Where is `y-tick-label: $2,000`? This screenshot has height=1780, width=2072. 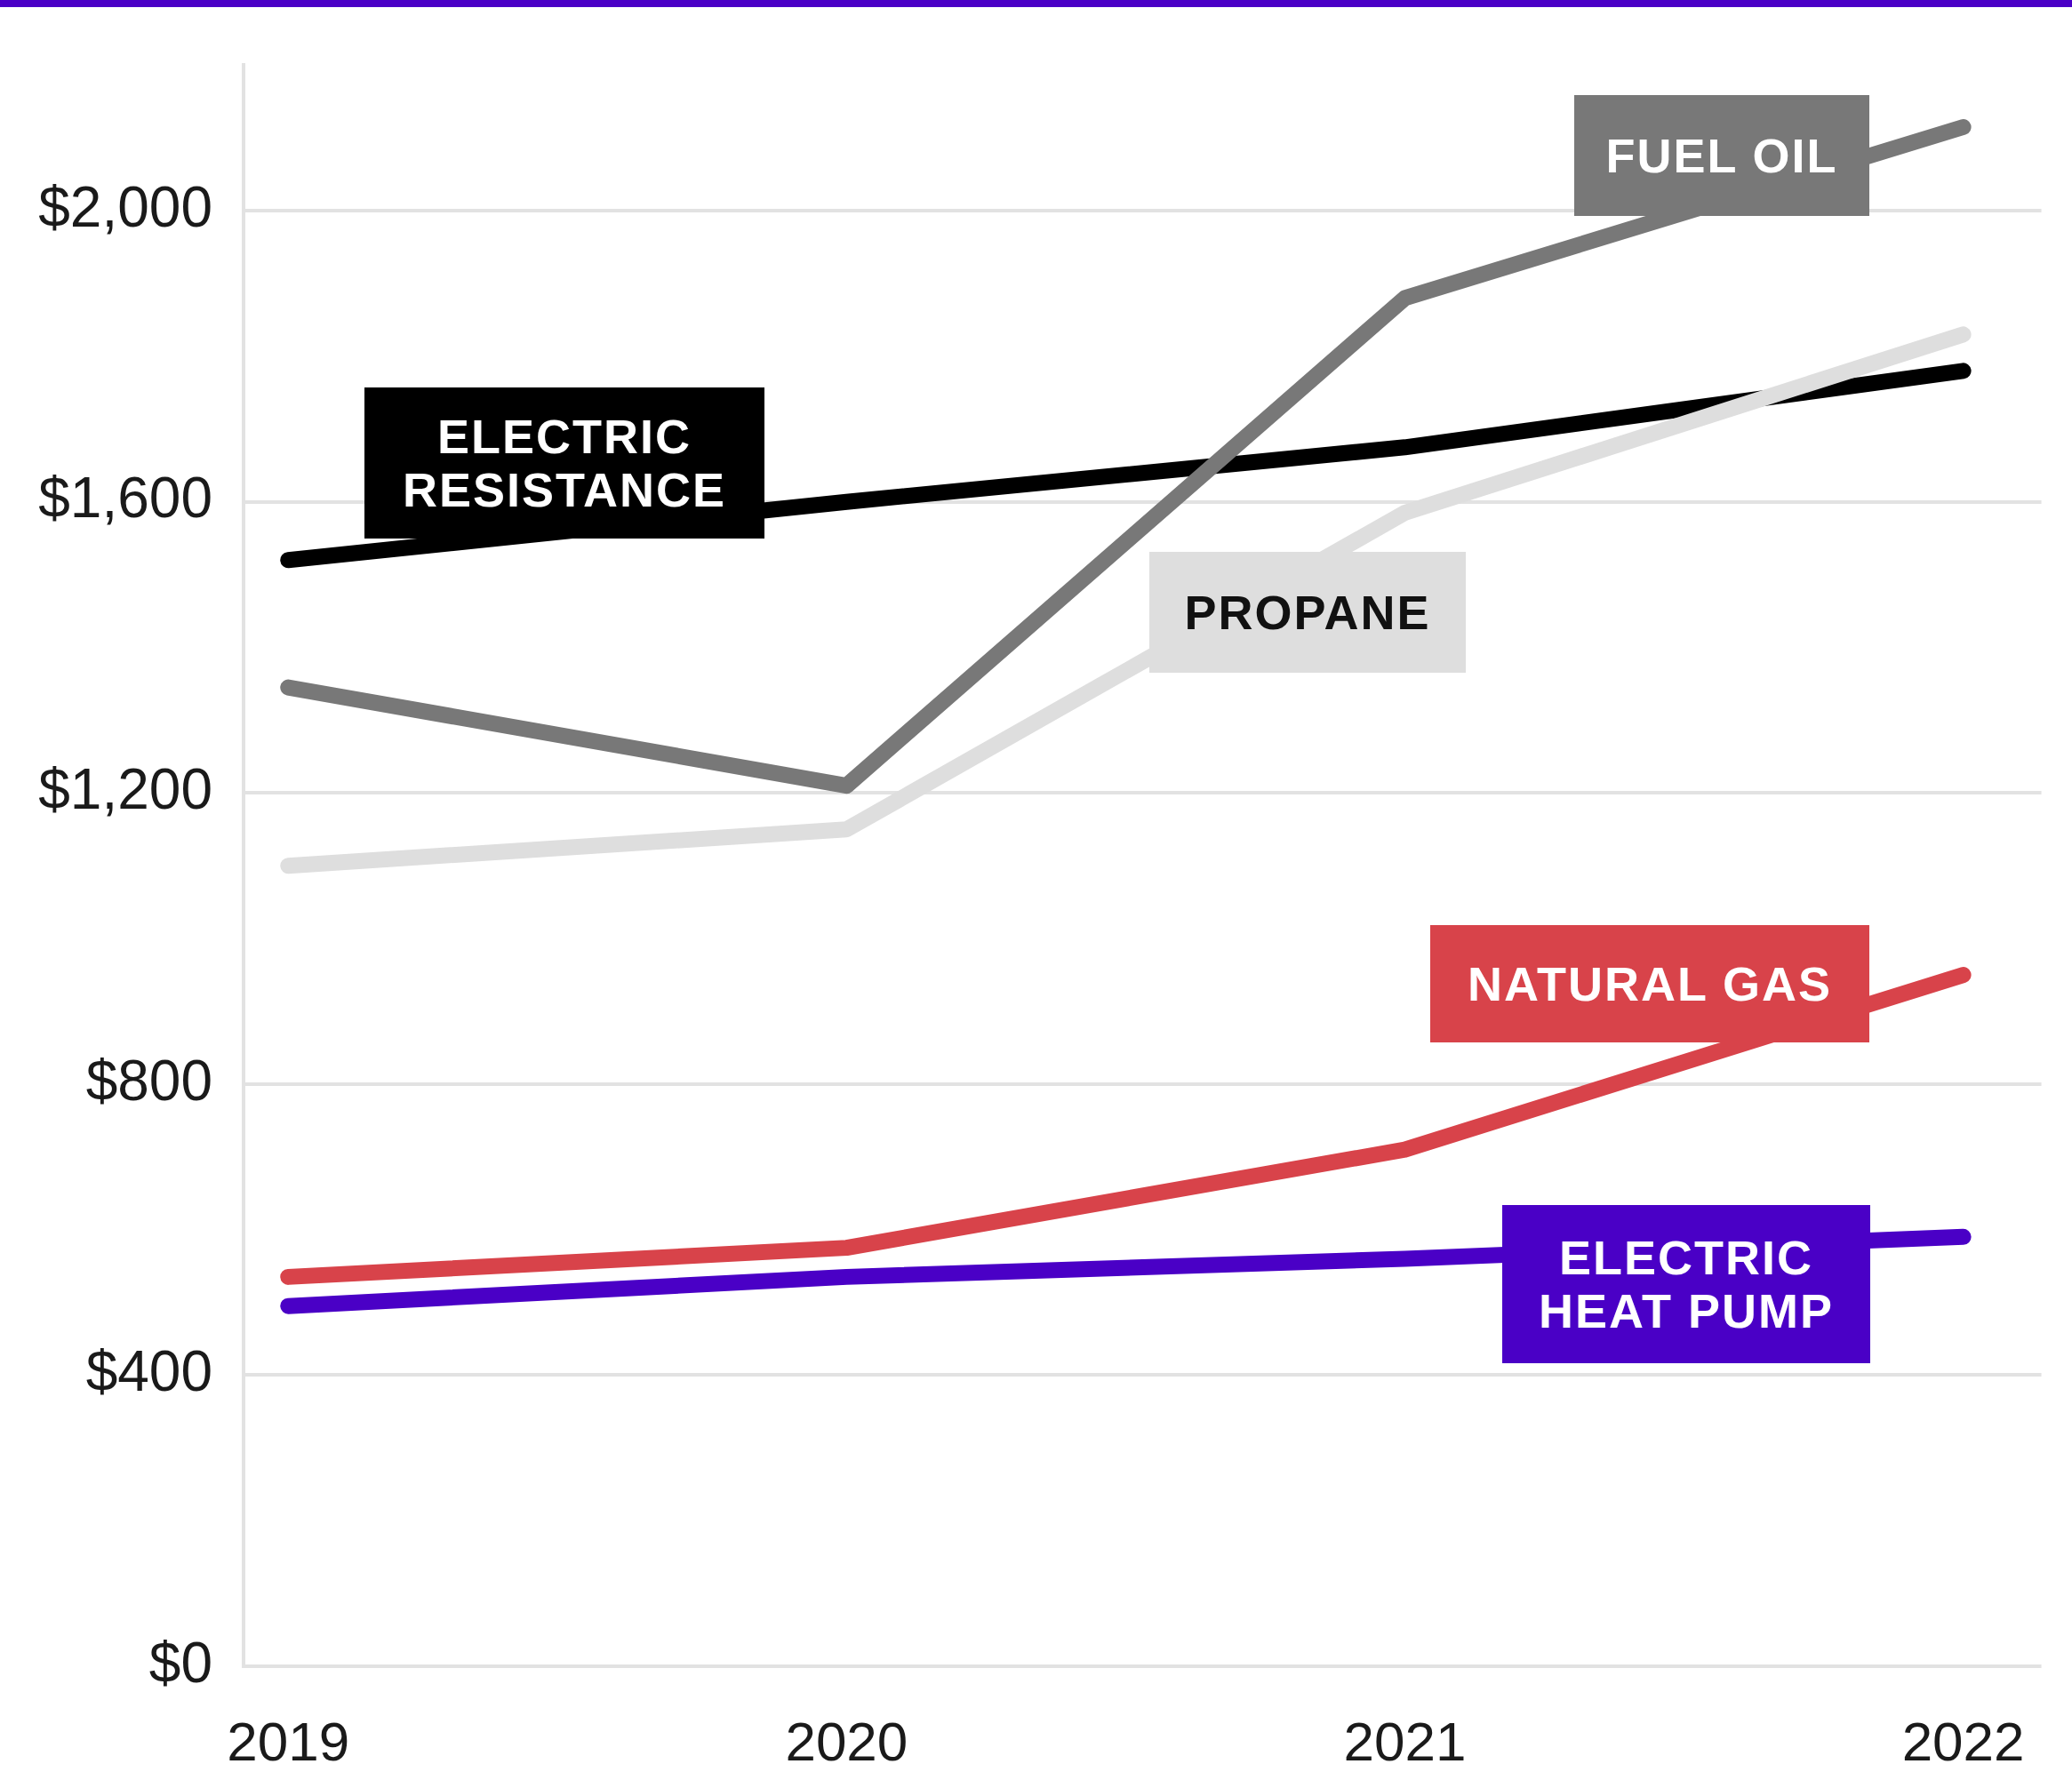 y-tick-label: $2,000 is located at coordinates (125, 206).